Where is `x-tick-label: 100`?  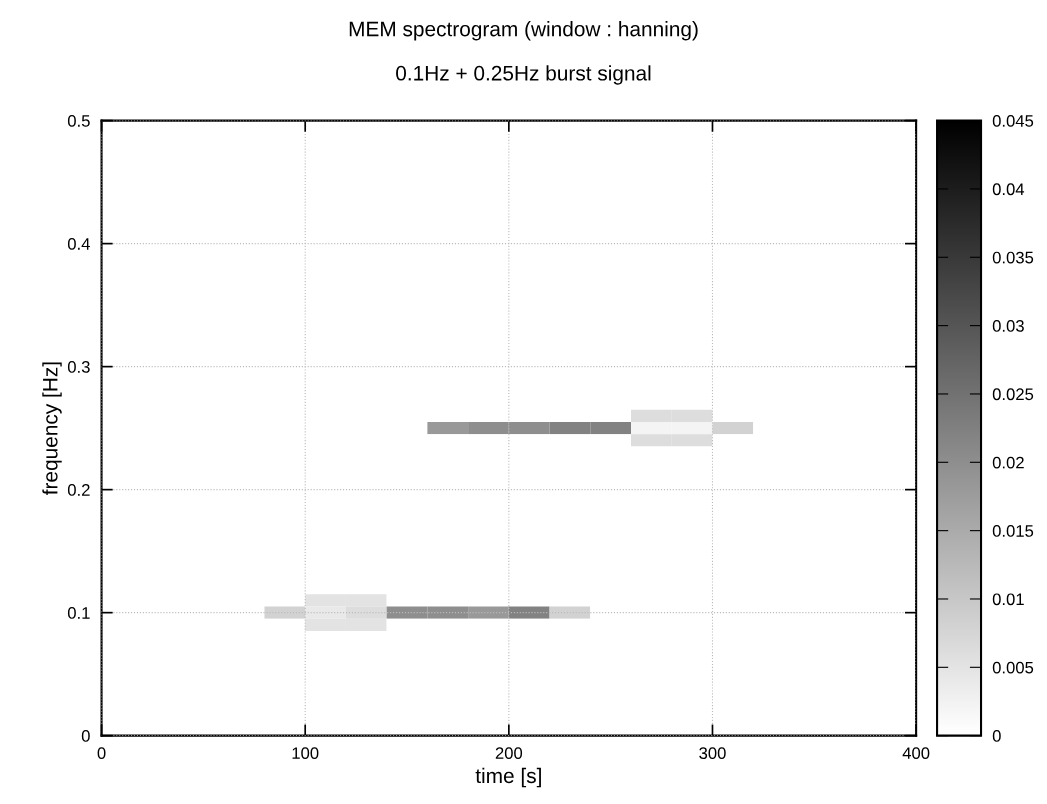
x-tick-label: 100 is located at coordinates (305, 753).